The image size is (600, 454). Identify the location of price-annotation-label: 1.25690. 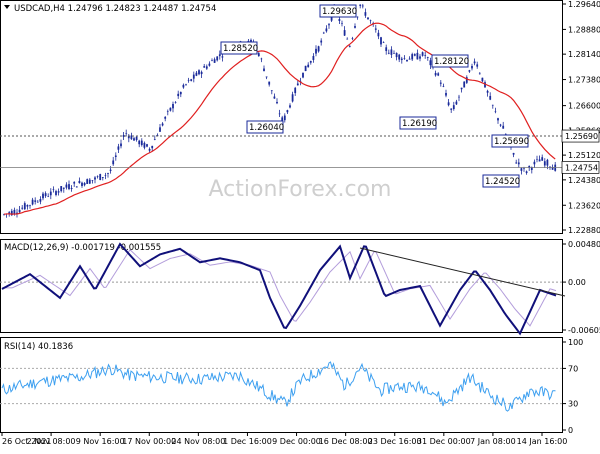
(511, 142).